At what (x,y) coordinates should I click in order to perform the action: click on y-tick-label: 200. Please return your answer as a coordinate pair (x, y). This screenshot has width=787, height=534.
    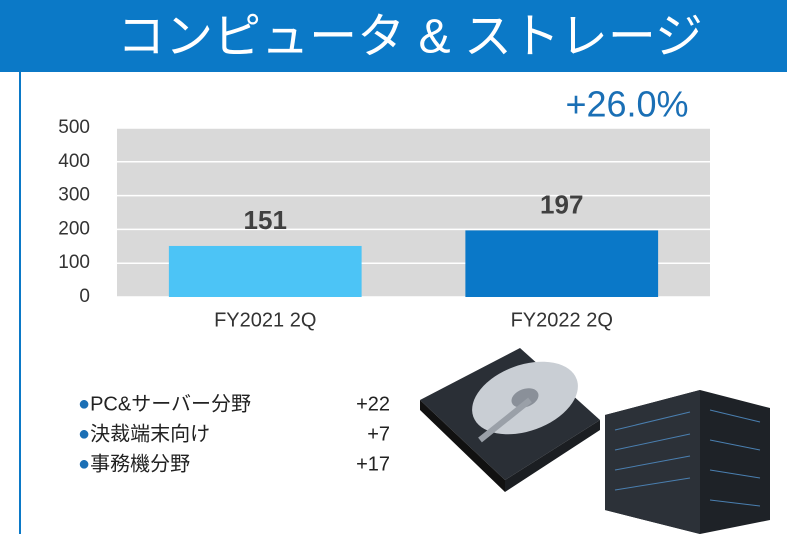
    Looking at the image, I should click on (74, 228).